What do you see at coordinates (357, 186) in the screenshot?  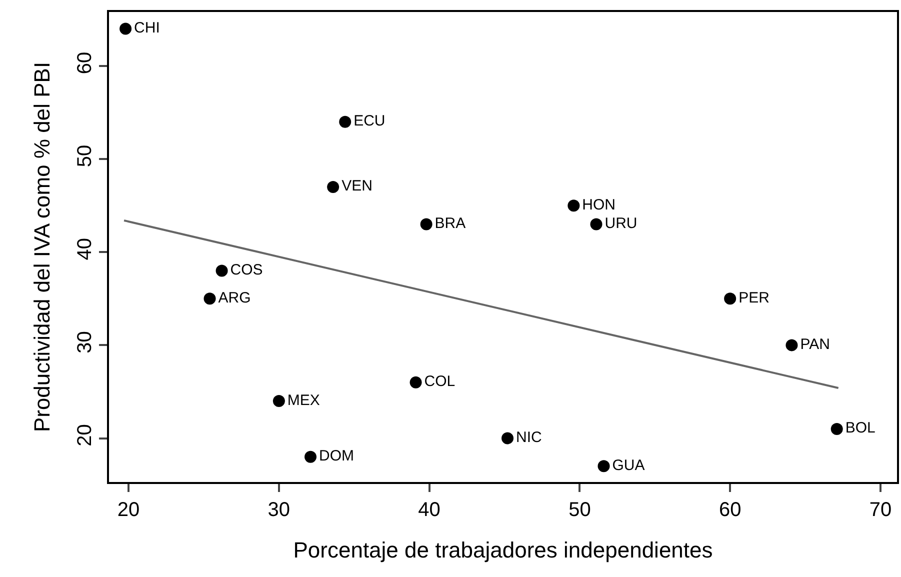 I see `data-label: VEN` at bounding box center [357, 186].